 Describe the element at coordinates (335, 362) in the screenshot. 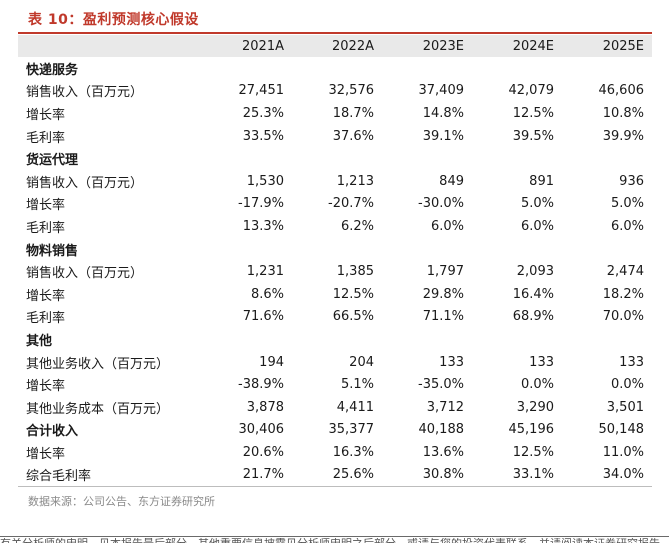

I see `table-row: 其他业务收入（百万元） 194 204 133 133 133` at that location.